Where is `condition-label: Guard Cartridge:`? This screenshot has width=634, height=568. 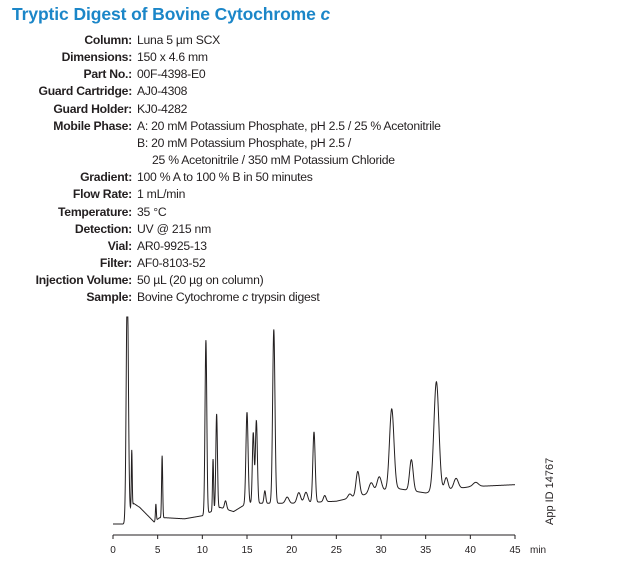
condition-label: Guard Cartridge: is located at coordinates (85, 91).